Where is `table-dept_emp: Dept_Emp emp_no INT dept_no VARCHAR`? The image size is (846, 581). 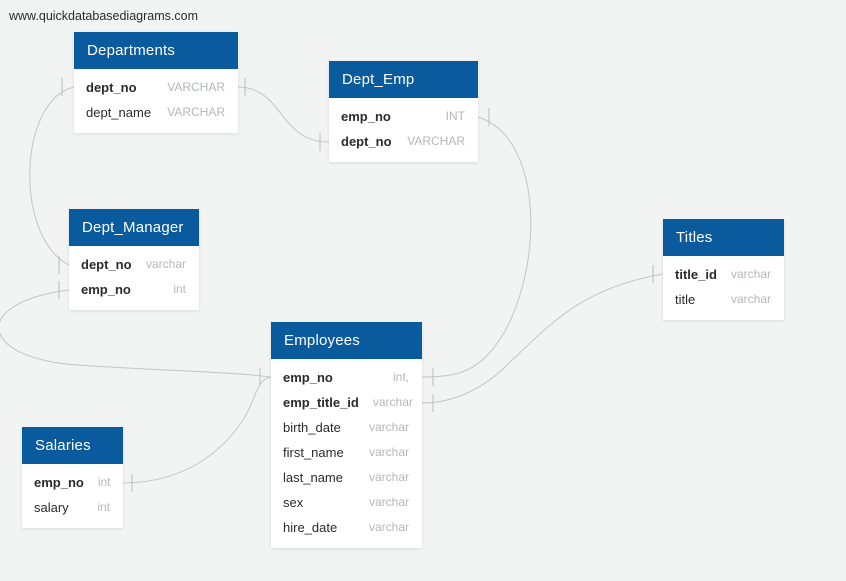 table-dept_emp: Dept_Emp emp_no INT dept_no VARCHAR is located at coordinates (403, 111).